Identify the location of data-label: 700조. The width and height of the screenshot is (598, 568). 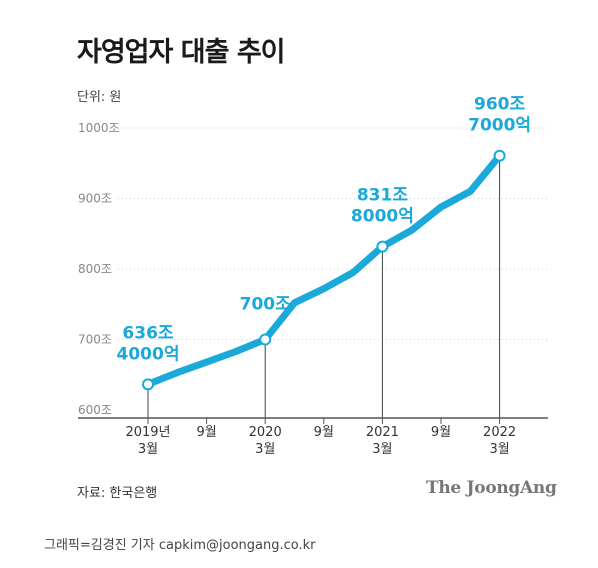
(265, 305).